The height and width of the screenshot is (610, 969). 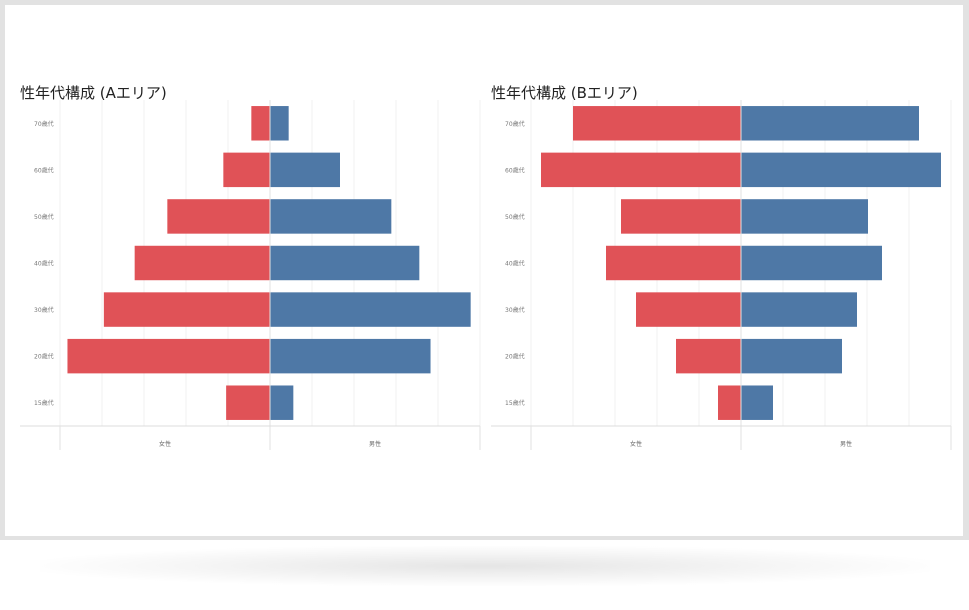 What do you see at coordinates (93, 93) in the screenshot?
I see `chart-title: 性年代構成 (Aエリア)` at bounding box center [93, 93].